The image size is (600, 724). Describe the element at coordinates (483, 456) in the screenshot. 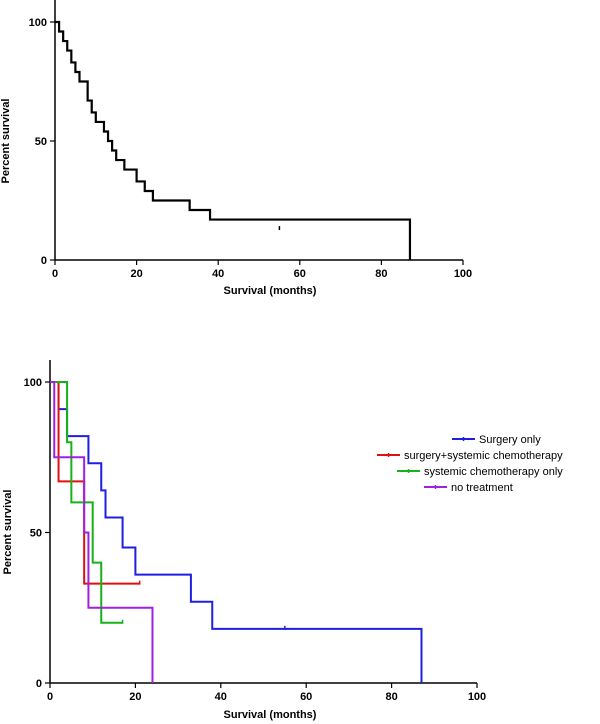

I see `legend-entry: surgery+systemic chemotherapy` at that location.